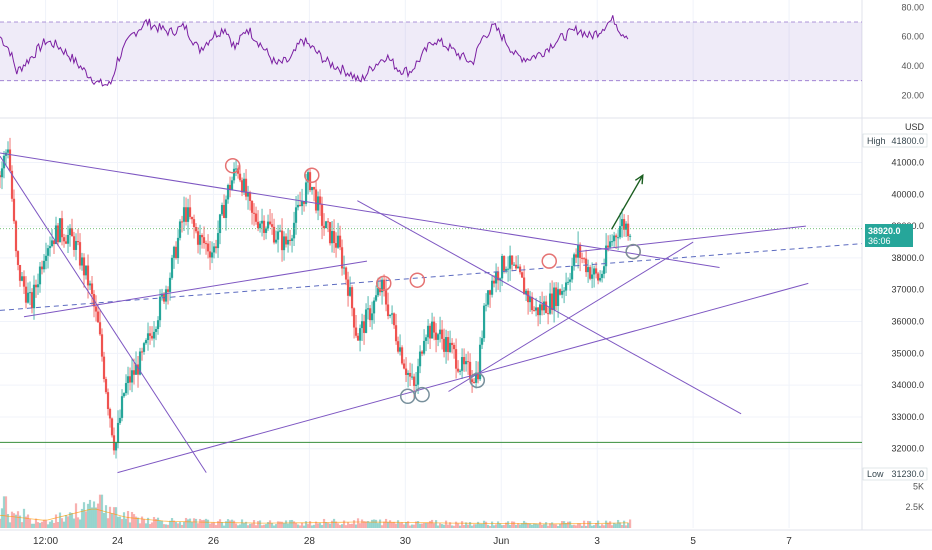 This screenshot has height=550, width=932. I want to click on time-tick-label: 30, so click(406, 541).